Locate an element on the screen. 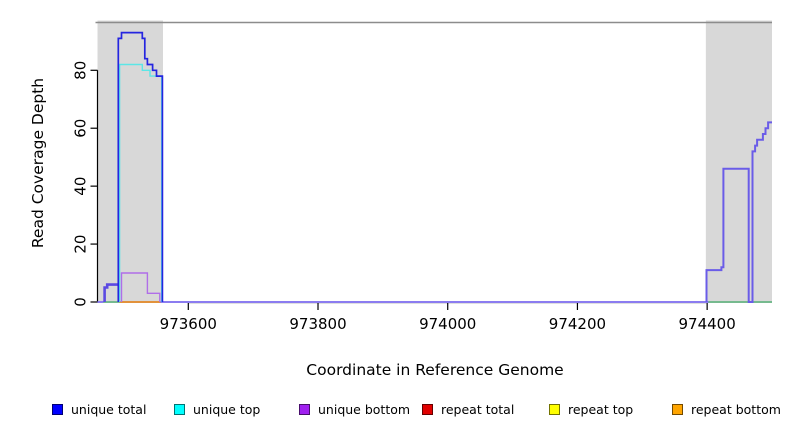 Image resolution: width=792 pixels, height=432 pixels. legend-label: repeat top is located at coordinates (601, 409).